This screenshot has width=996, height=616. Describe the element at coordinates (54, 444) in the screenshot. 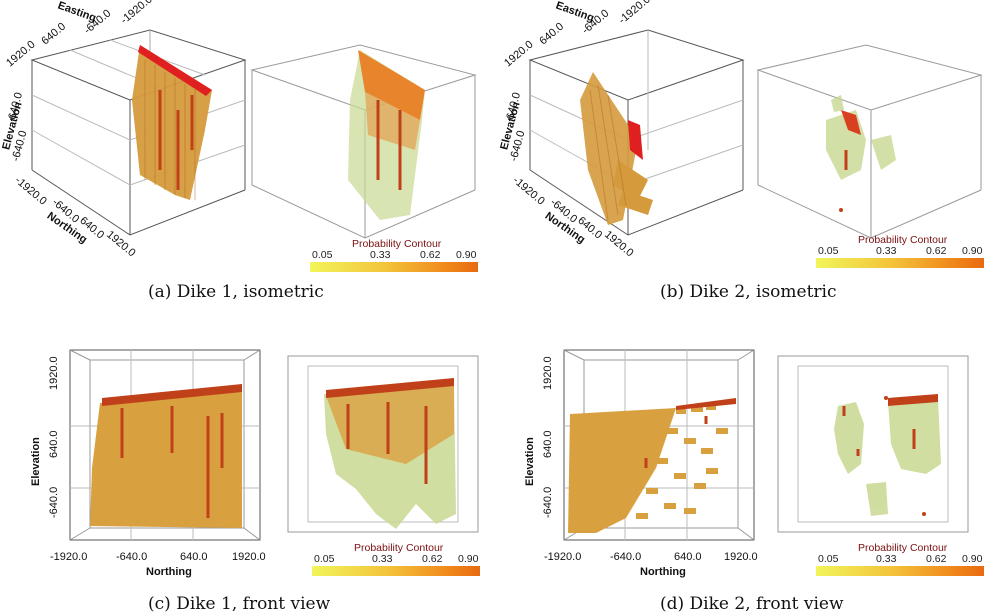

I see `c-elevation-tick-1: 640.0` at that location.